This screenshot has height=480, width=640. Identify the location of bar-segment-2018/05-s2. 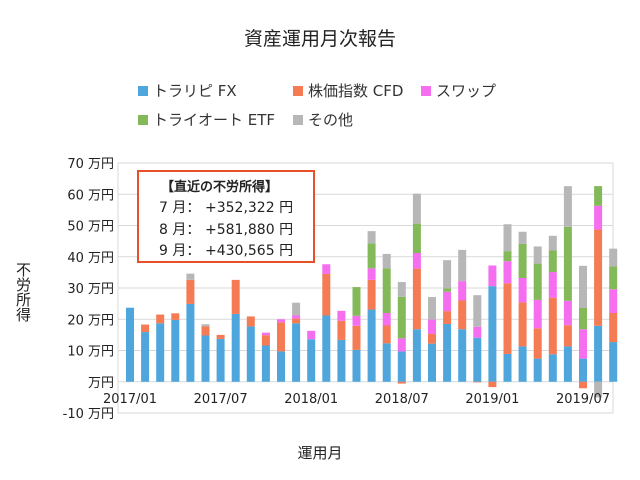
(371, 274).